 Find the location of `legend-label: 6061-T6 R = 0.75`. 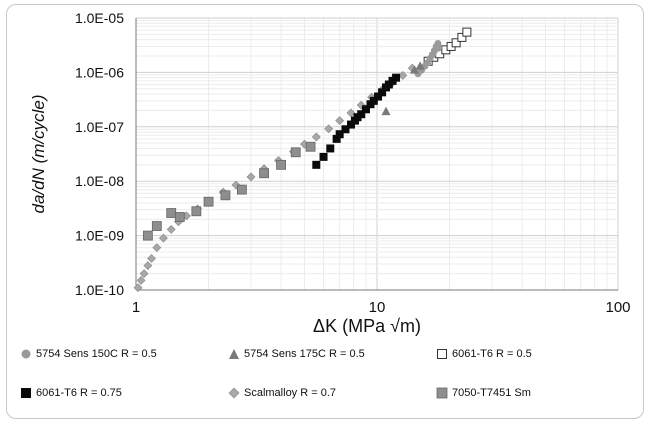

legend-label: 6061-T6 R = 0.75 is located at coordinates (79, 393).